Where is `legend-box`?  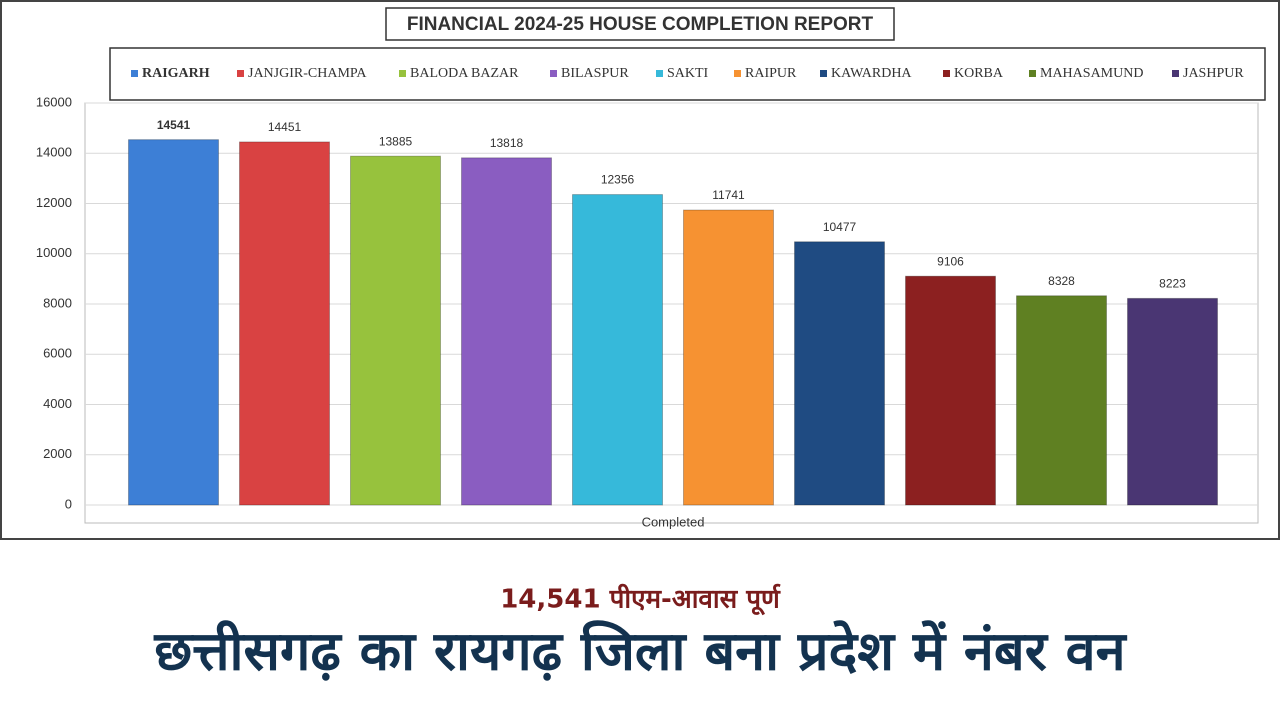
legend-box is located at coordinates (687, 74).